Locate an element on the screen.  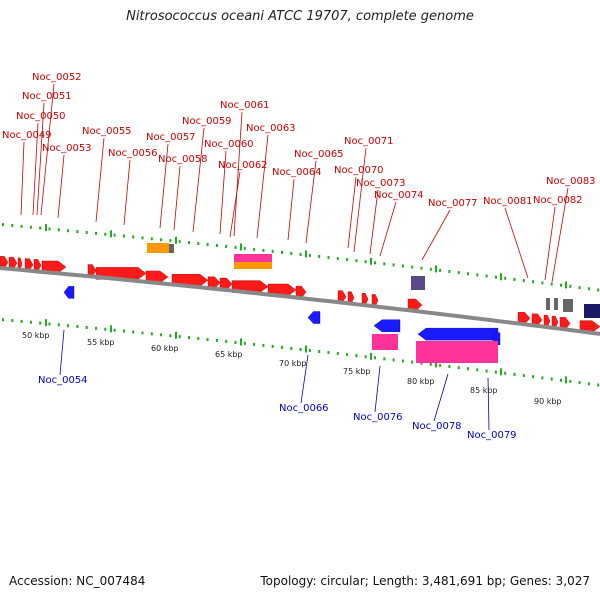
trna-gene is located at coordinates (253, 265).